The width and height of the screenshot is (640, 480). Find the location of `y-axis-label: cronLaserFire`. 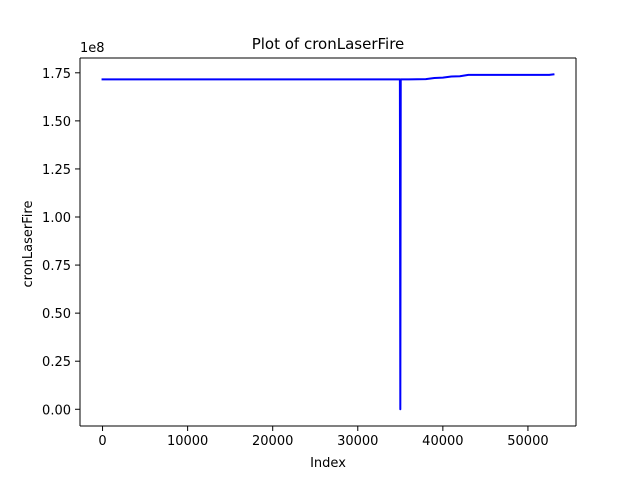

y-axis-label: cronLaserFire is located at coordinates (28, 244).